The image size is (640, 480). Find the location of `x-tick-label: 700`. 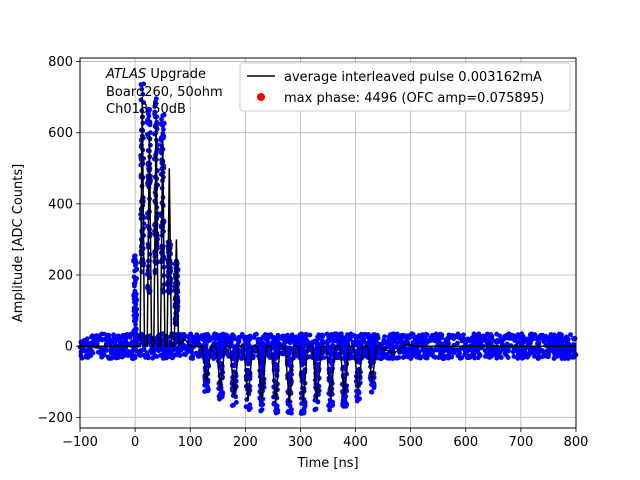

x-tick-label: 700 is located at coordinates (520, 442).